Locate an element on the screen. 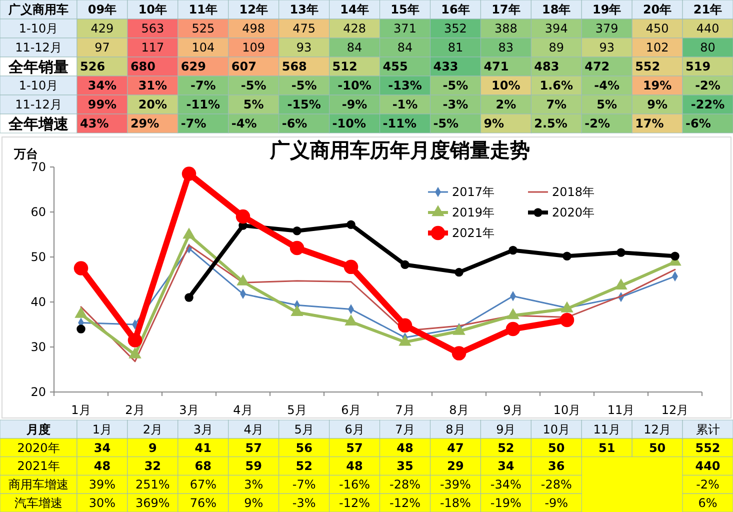 The image size is (733, 512). y-tick-label: 60 is located at coordinates (38, 212).